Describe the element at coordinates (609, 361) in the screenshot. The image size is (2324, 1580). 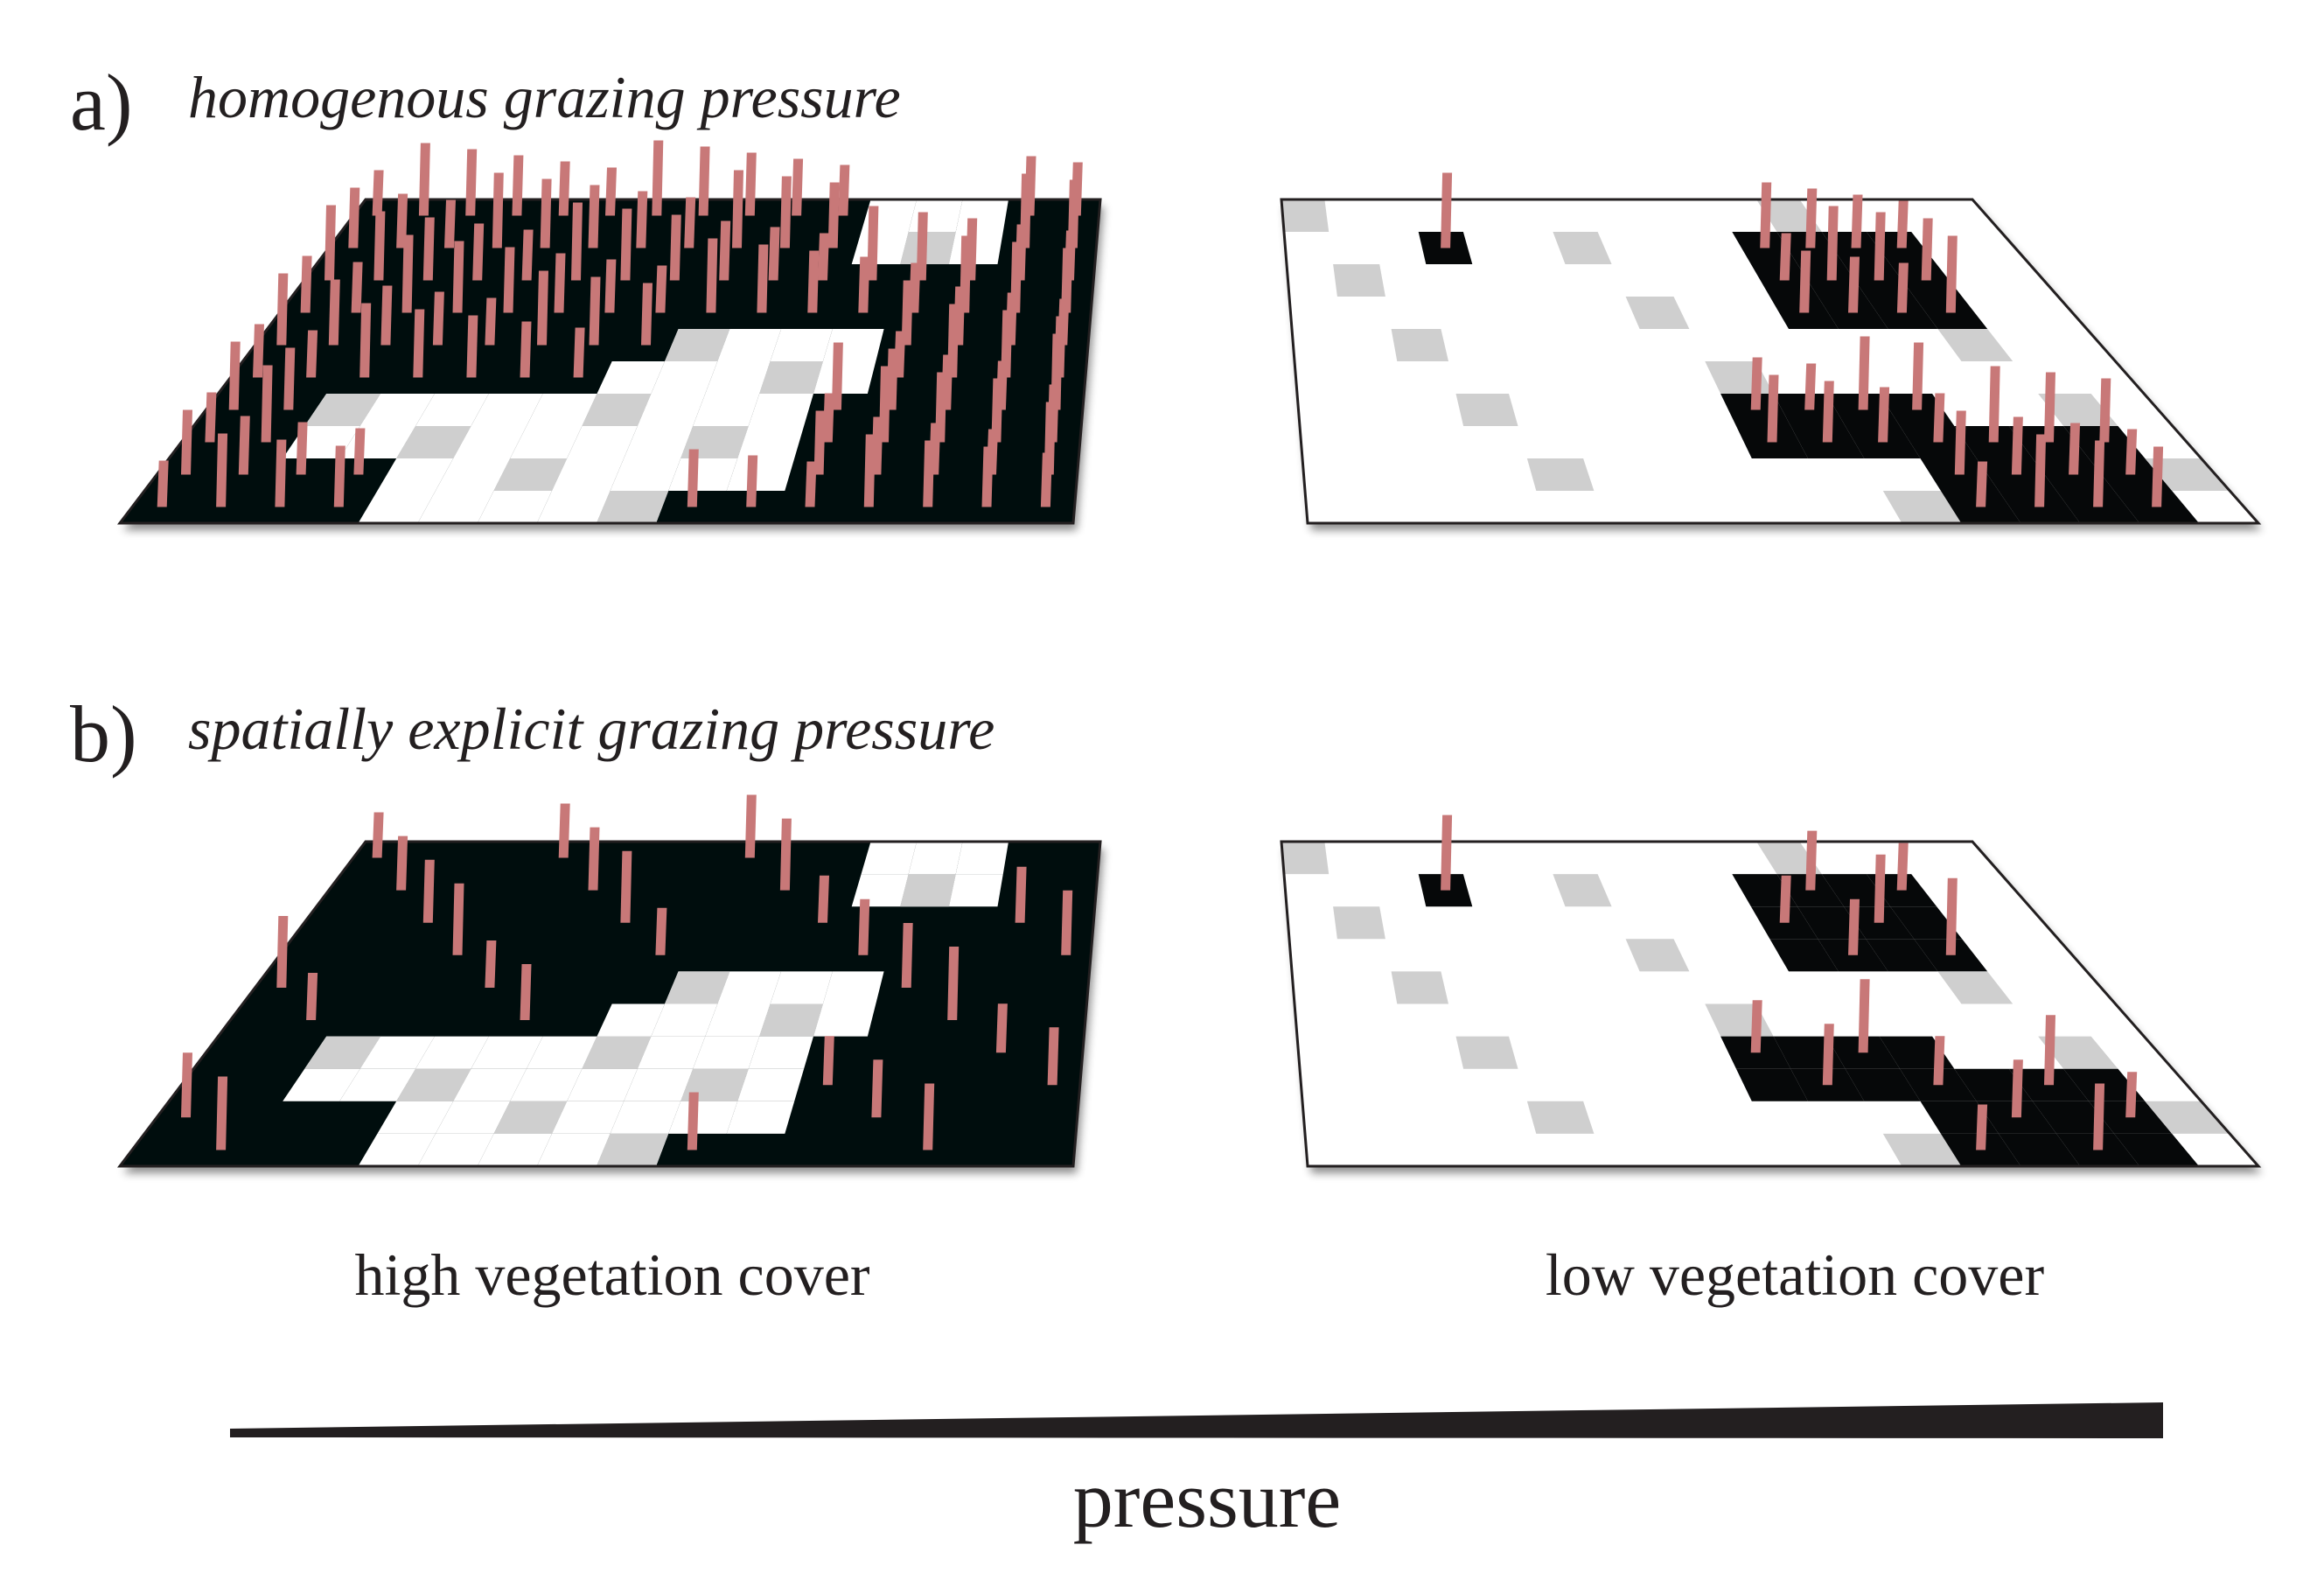
I see `landscape-outline` at that location.